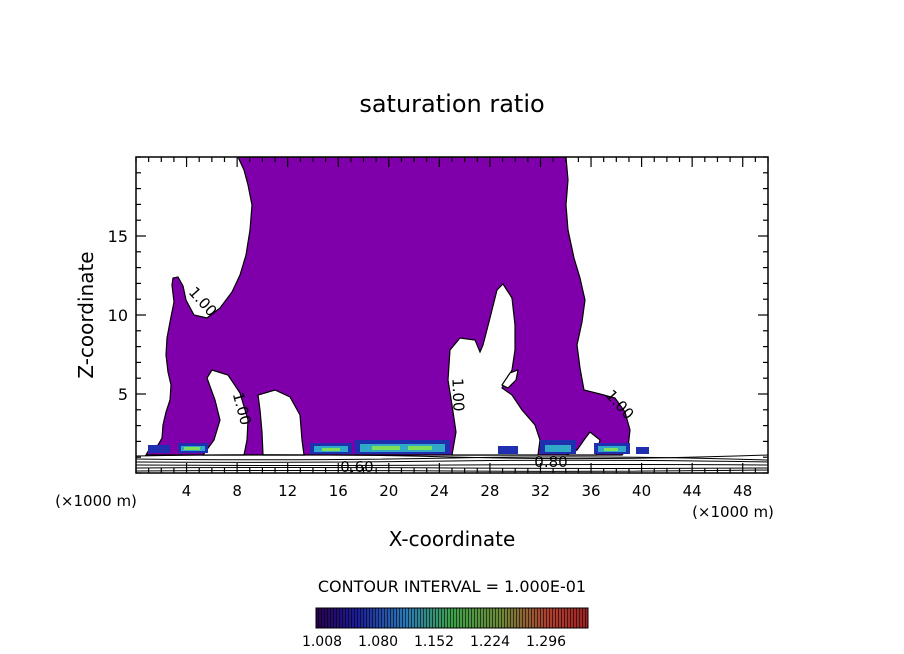 The width and height of the screenshot is (904, 654). I want to click on cloud-base-bands, so click(398, 447).